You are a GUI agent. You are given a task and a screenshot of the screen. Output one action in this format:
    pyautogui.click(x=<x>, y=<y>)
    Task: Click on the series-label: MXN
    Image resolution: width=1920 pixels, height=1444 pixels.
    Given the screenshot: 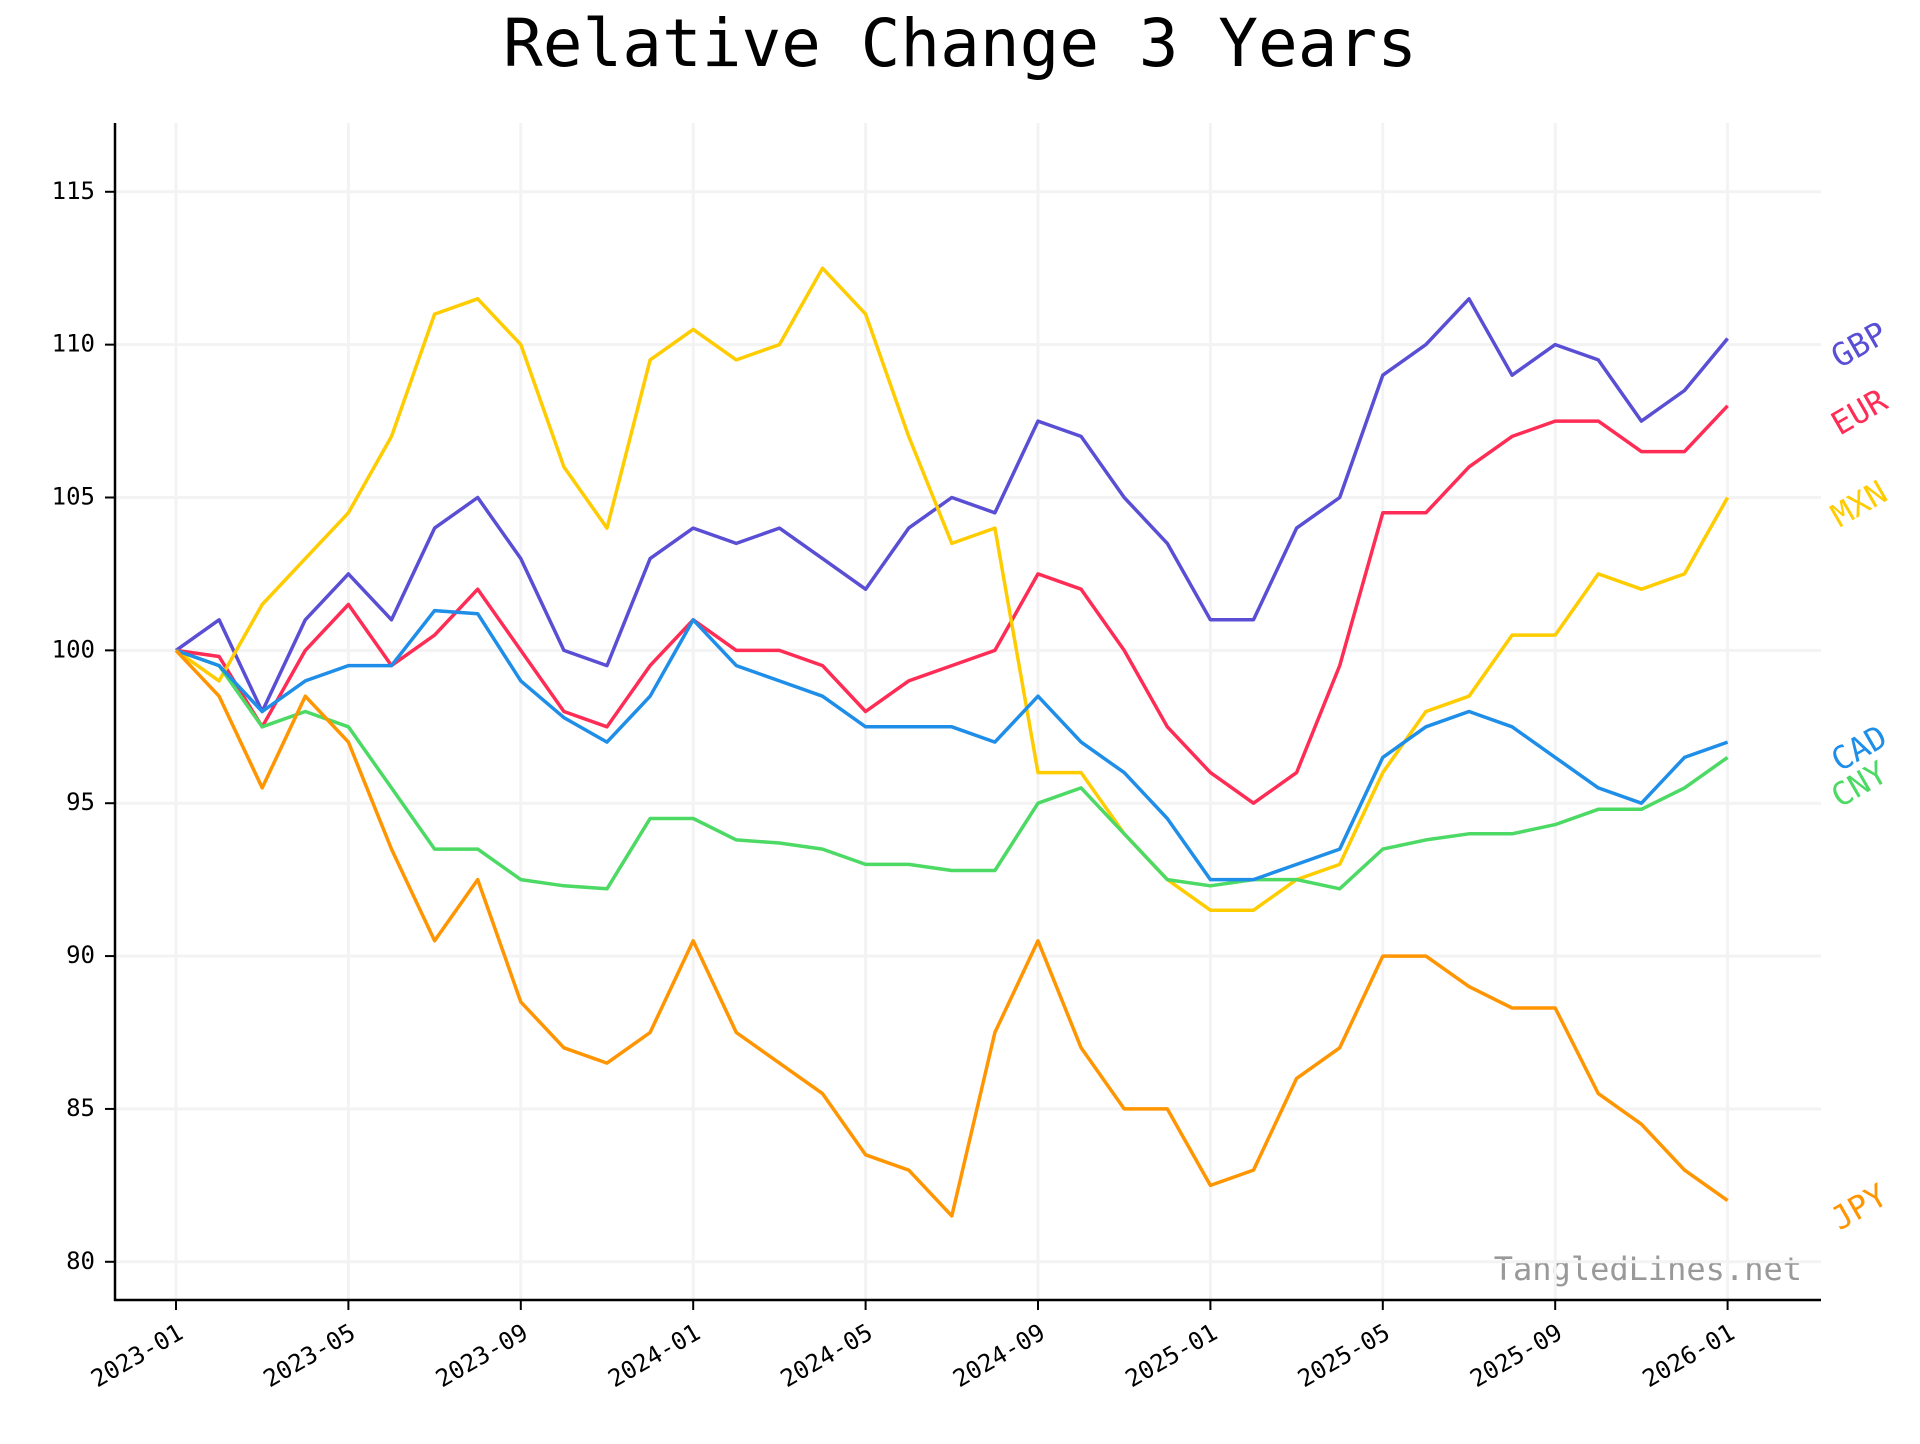 What is the action you would take?
    pyautogui.click(x=1858, y=504)
    